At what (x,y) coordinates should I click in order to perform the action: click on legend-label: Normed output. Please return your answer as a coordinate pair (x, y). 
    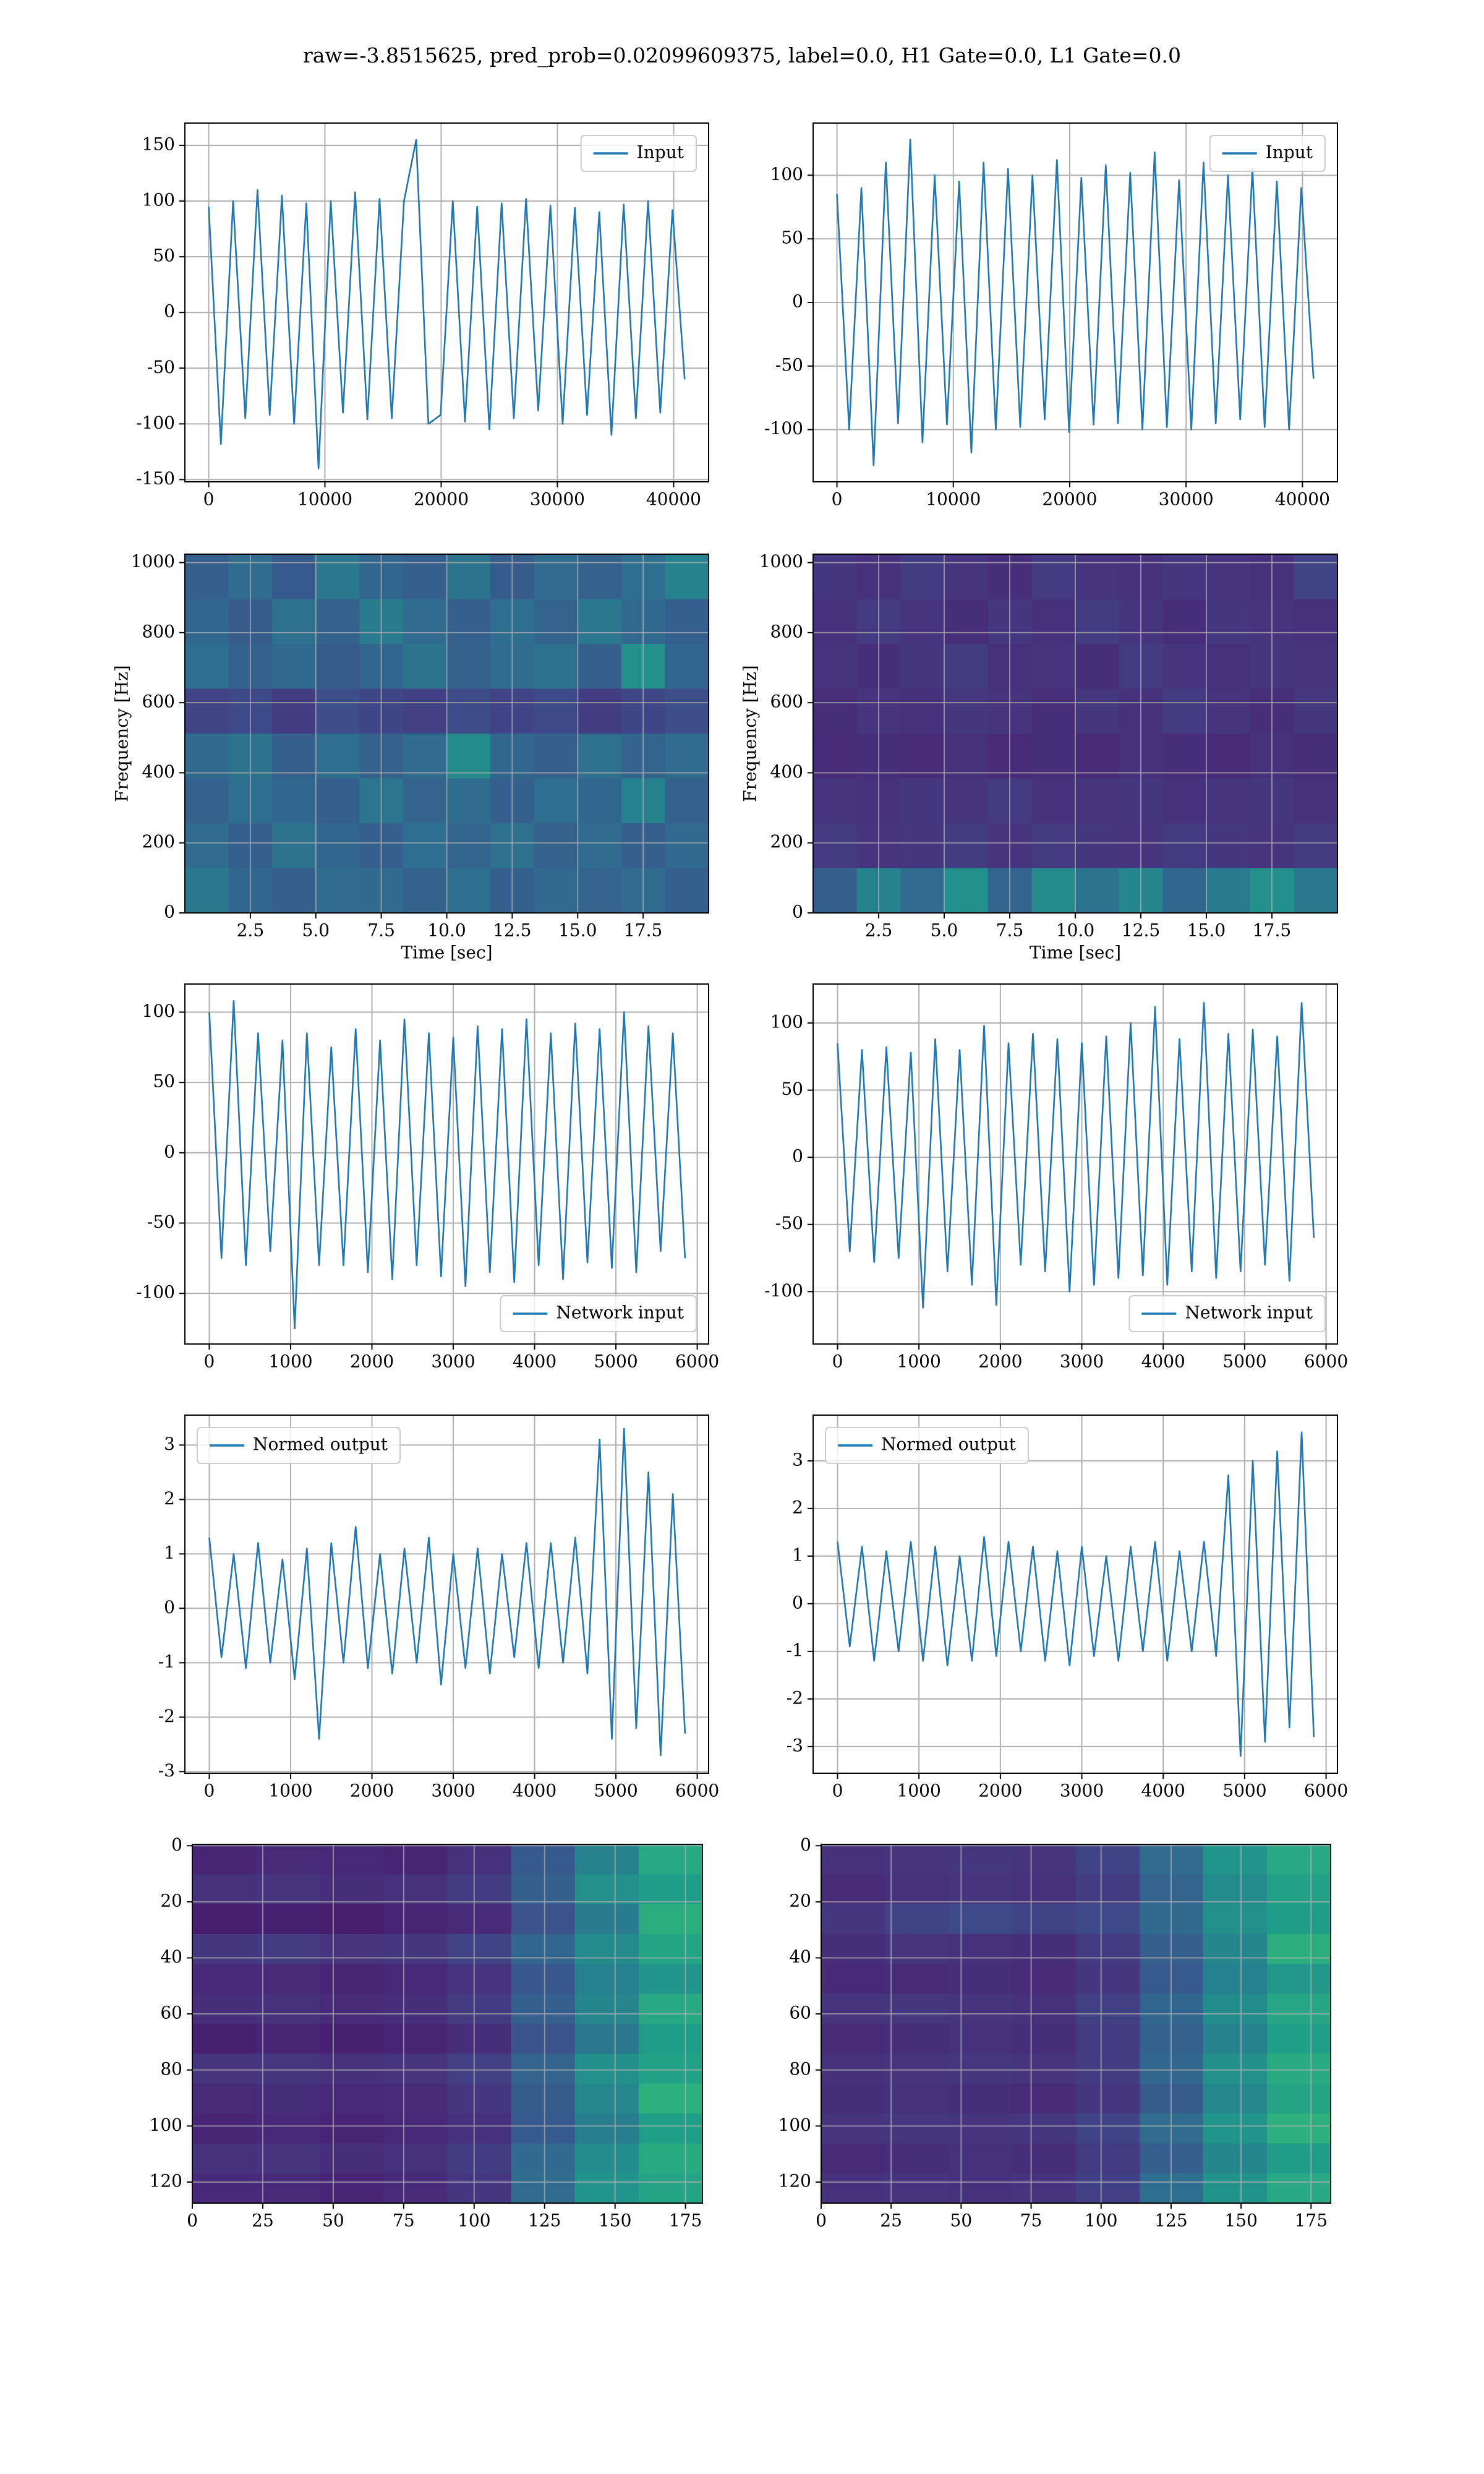
    Looking at the image, I should click on (320, 1444).